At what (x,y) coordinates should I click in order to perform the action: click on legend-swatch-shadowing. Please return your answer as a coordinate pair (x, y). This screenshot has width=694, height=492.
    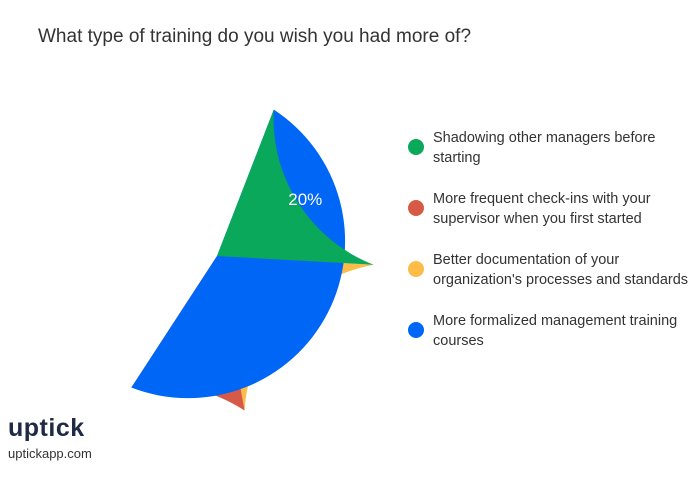
    Looking at the image, I should click on (416, 147).